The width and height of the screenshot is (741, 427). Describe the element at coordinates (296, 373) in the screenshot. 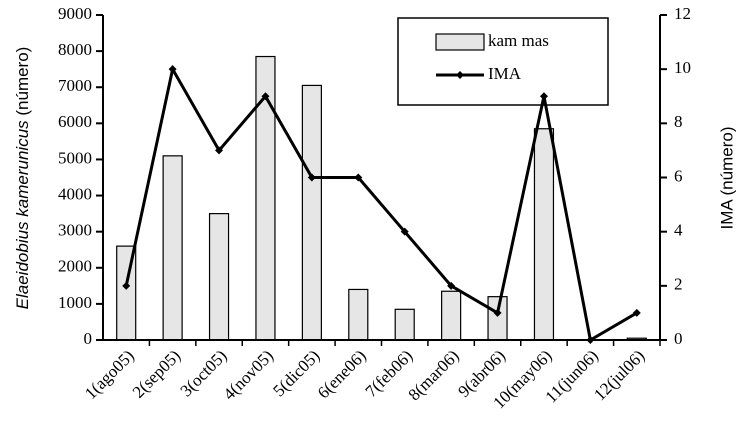

I see `x-tick-label: 5(dic05)` at that location.